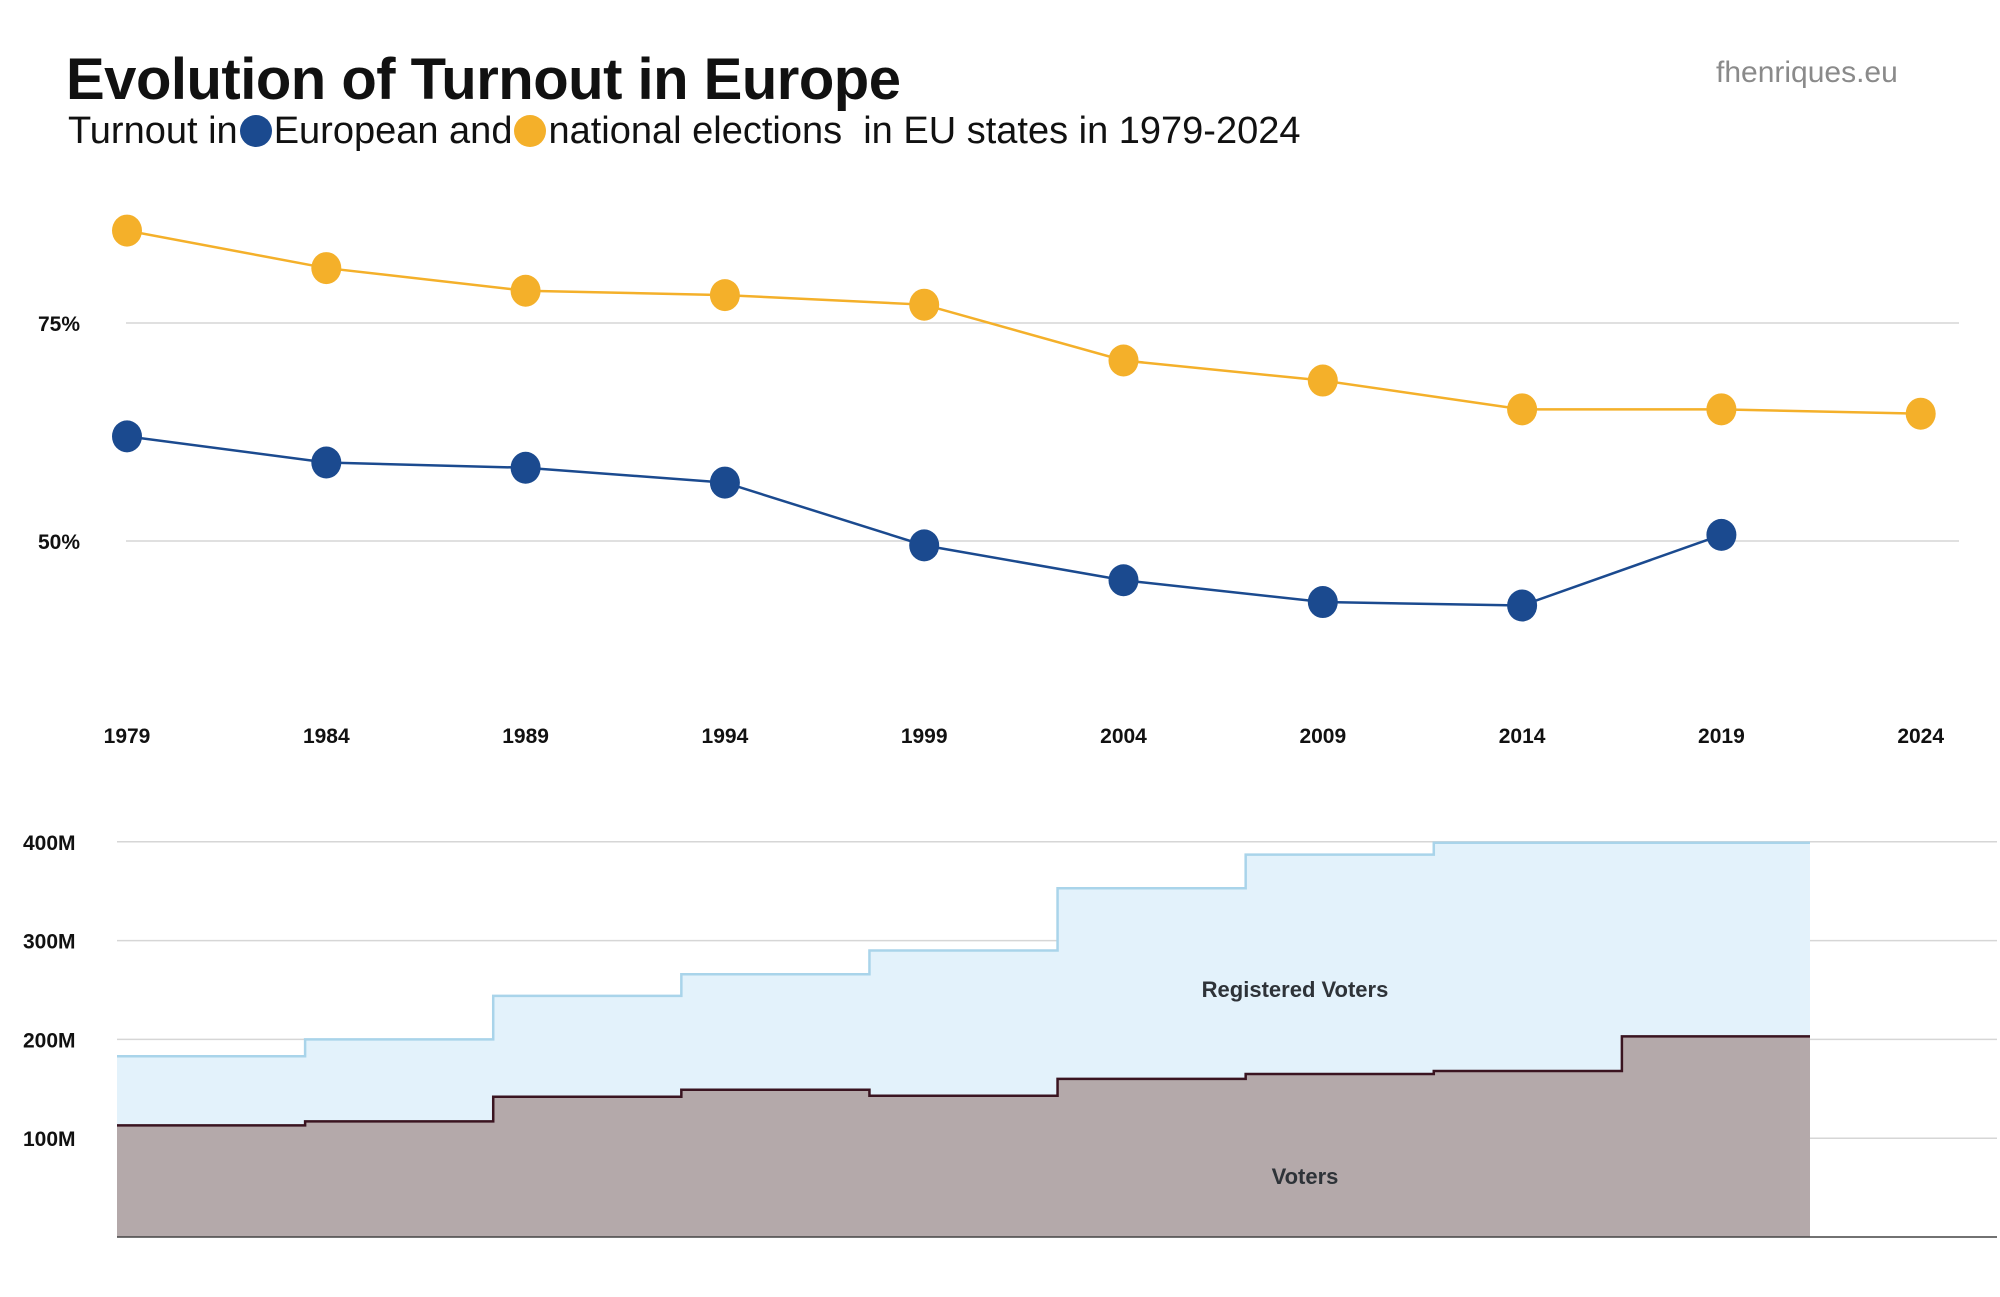 The width and height of the screenshot is (2000, 1297). What do you see at coordinates (59, 324) in the screenshot?
I see `y-tick-label: 75%` at bounding box center [59, 324].